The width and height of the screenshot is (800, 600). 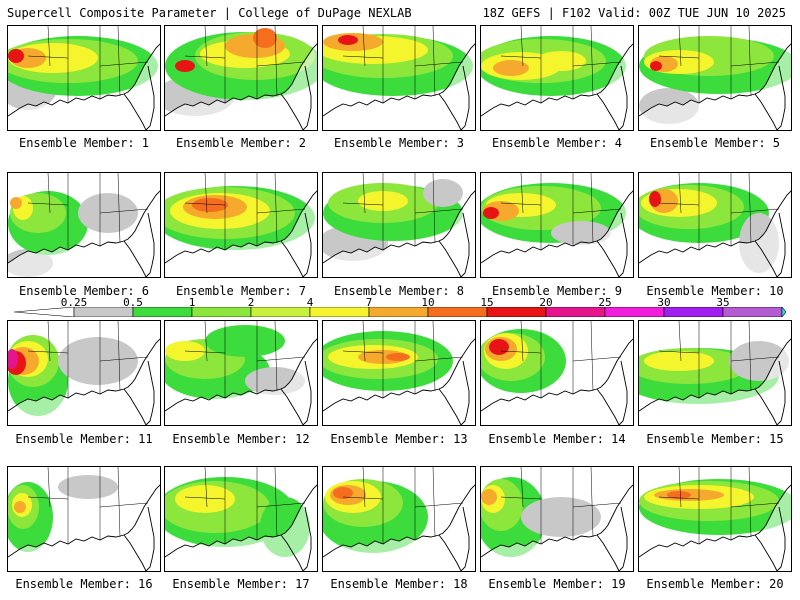 I want to click on ensemble-member-label: Ensemble Member: 9, so click(x=557, y=291).